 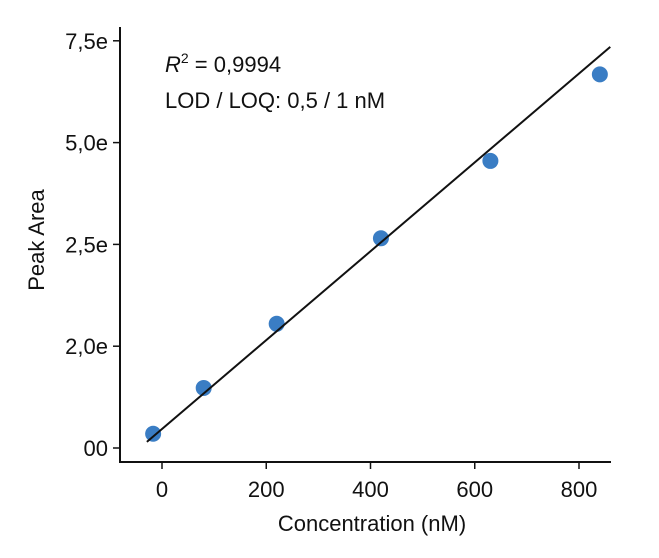 I want to click on x-tick-label: 600, so click(x=474, y=489).